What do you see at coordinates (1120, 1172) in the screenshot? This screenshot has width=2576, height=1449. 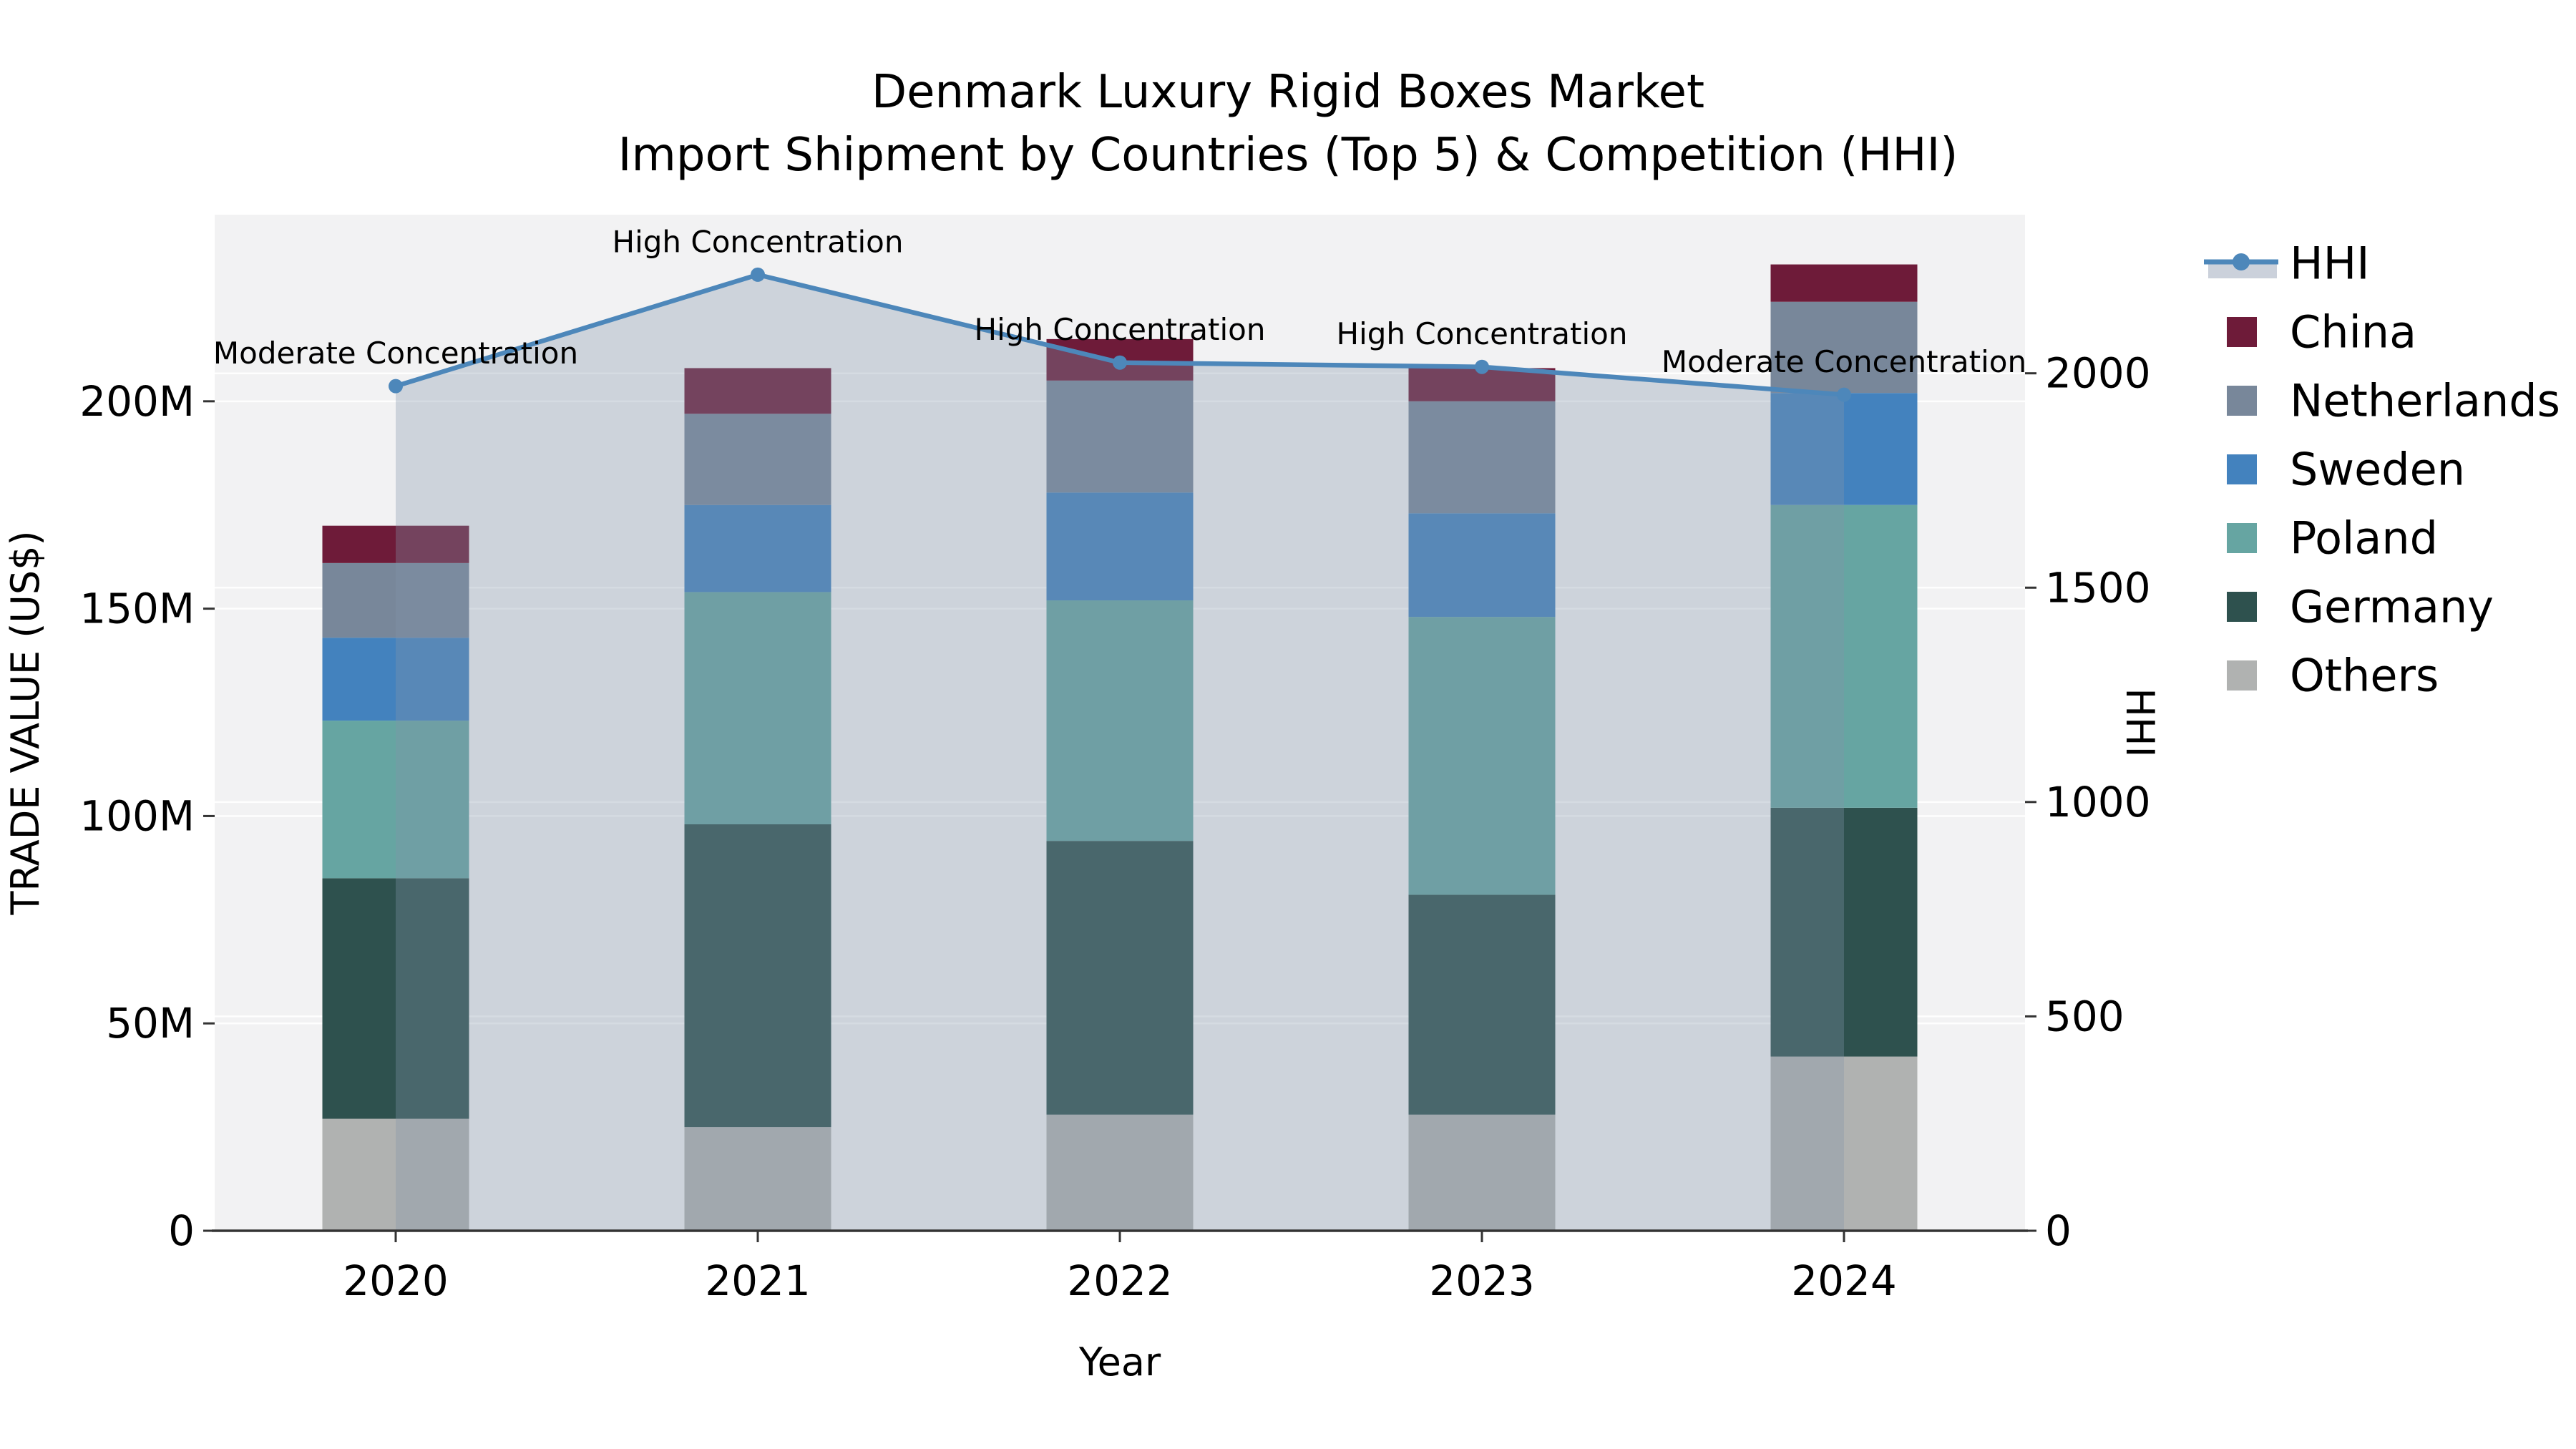 I see `bar-segment-2022-others` at bounding box center [1120, 1172].